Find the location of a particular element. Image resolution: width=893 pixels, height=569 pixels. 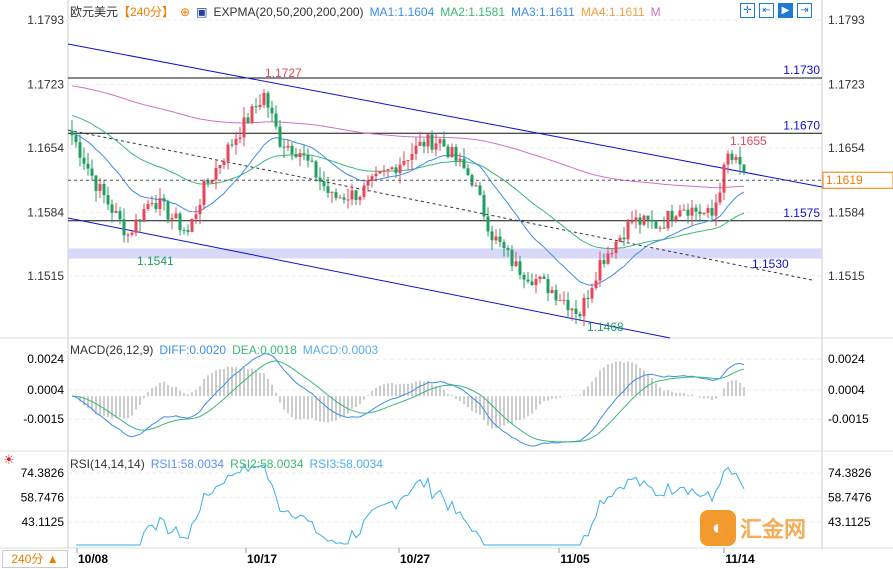

x-tick-label: 10/17 is located at coordinates (262, 559).